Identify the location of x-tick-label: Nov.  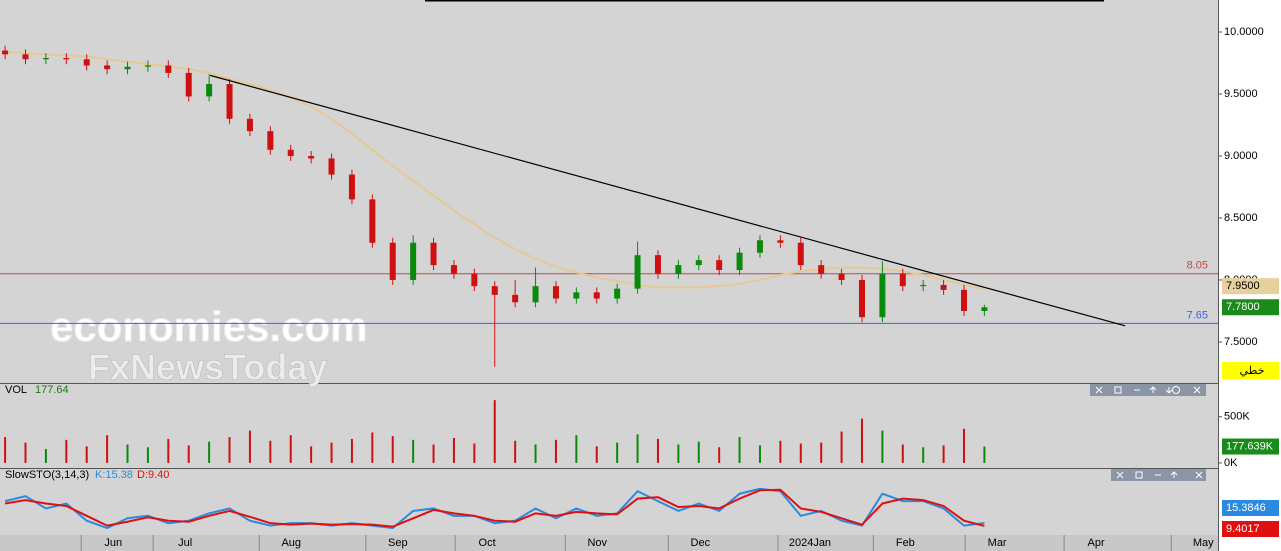
(597, 543).